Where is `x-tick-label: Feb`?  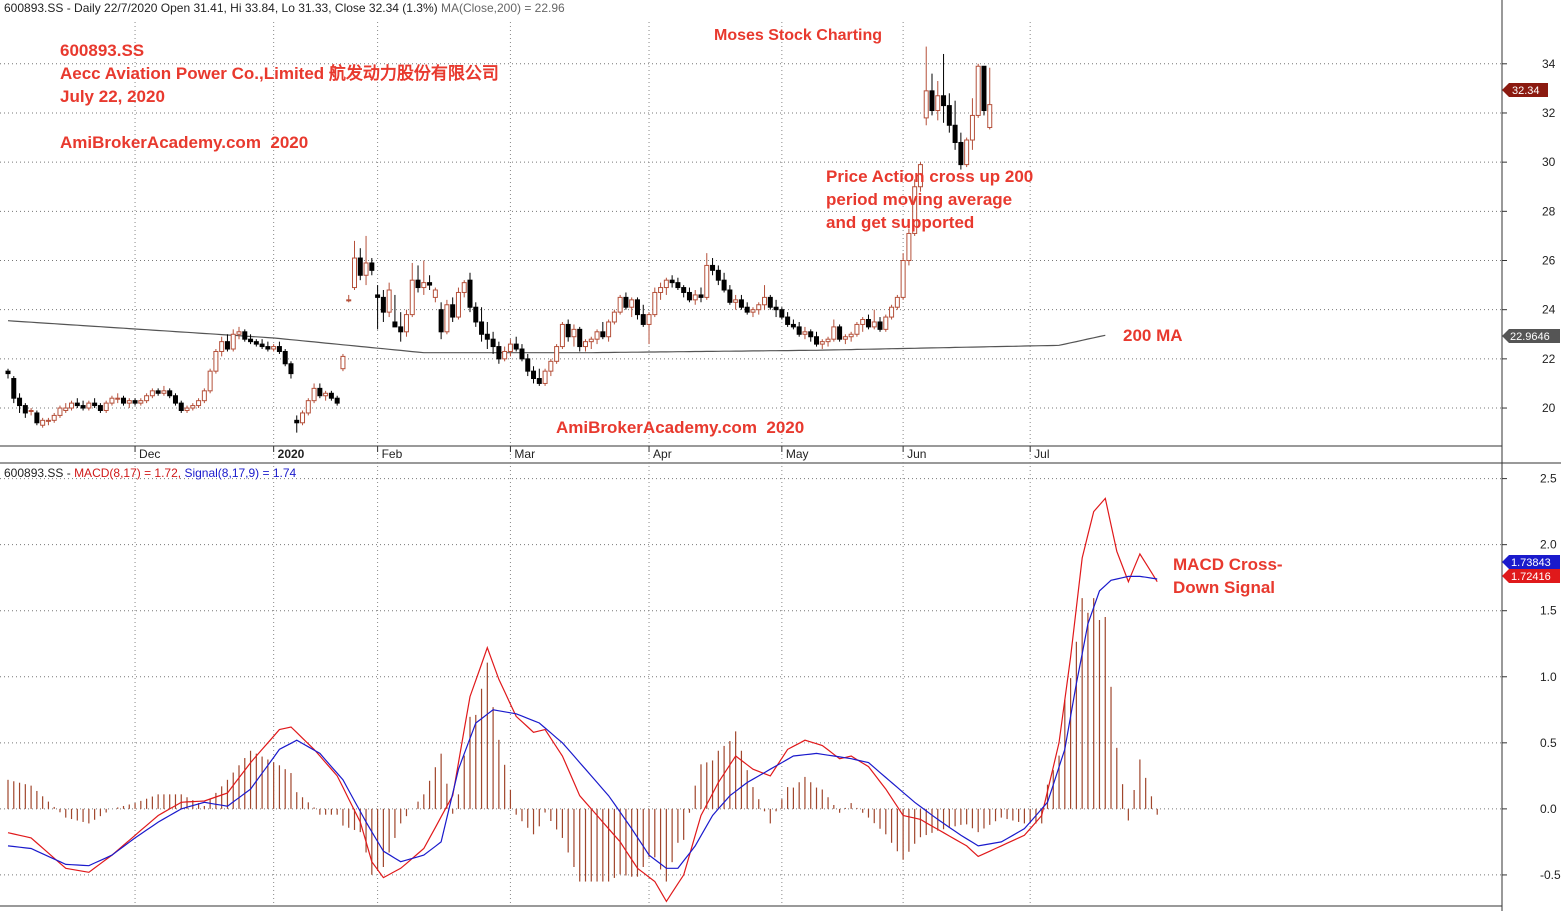 x-tick-label: Feb is located at coordinates (392, 454).